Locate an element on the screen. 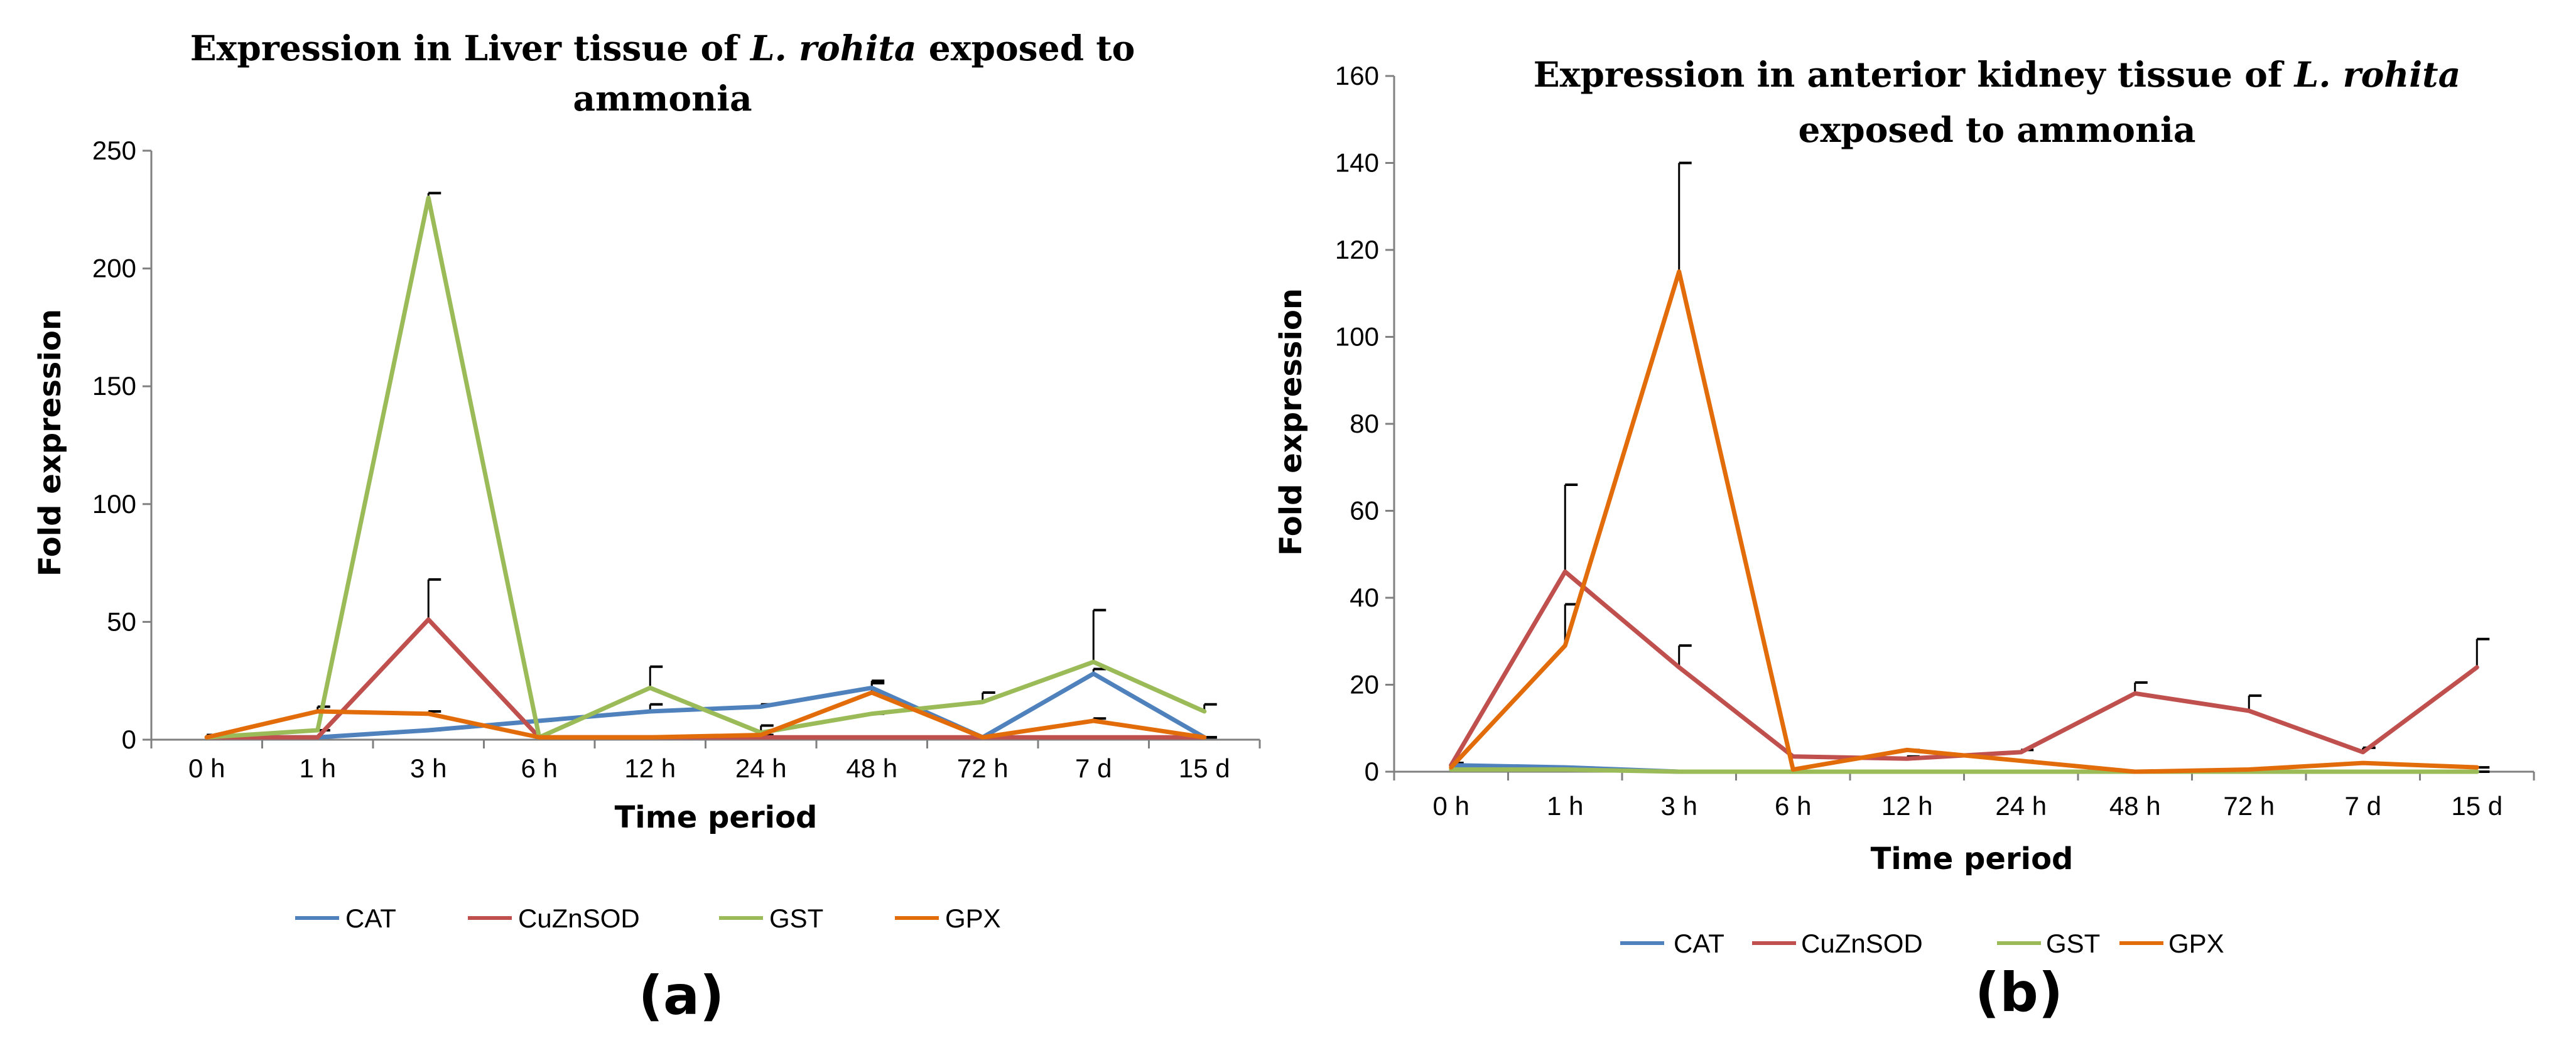 The width and height of the screenshot is (2576, 1053). chart-b-y-tick-label: 120 is located at coordinates (1357, 249).